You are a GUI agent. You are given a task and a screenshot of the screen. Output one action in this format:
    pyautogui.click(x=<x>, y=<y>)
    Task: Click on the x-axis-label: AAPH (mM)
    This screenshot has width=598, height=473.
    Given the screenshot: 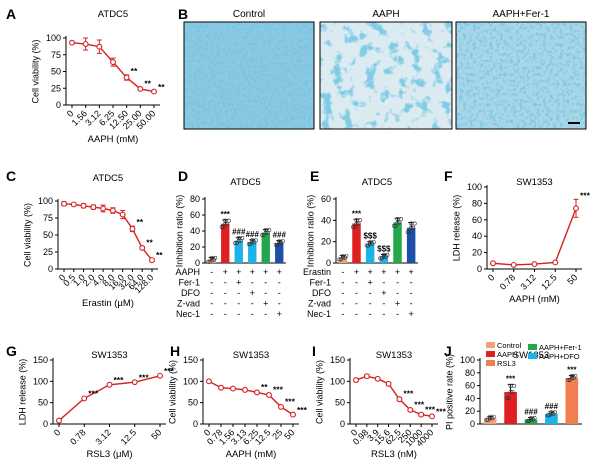 What is the action you would take?
    pyautogui.click(x=534, y=299)
    